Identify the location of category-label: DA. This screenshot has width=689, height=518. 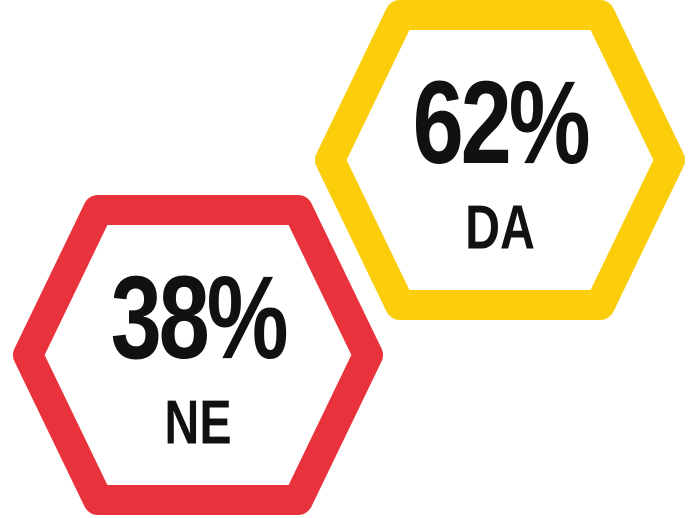
(500, 227).